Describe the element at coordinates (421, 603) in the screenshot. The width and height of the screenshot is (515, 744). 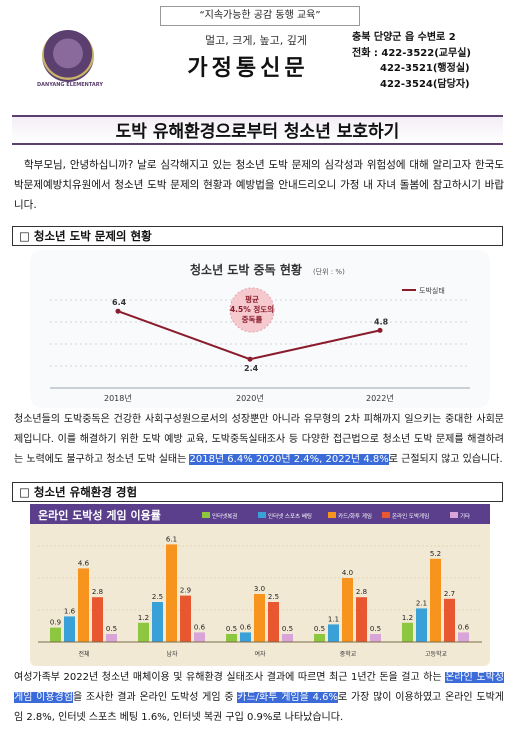
I see `bar-value-label: 2.1` at that location.